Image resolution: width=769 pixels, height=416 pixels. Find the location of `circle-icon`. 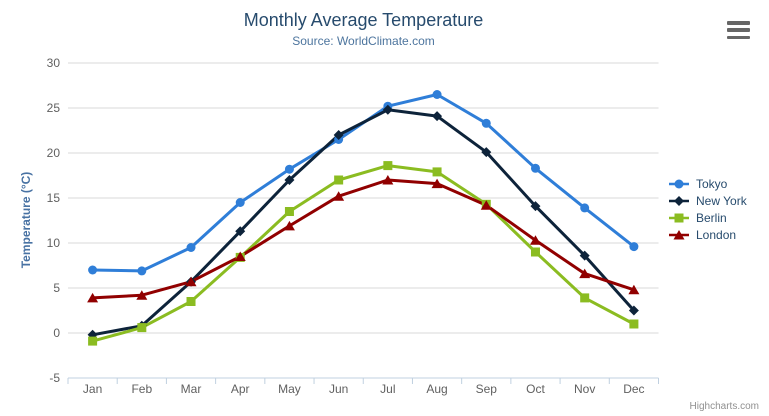

circle-icon is located at coordinates (679, 183).